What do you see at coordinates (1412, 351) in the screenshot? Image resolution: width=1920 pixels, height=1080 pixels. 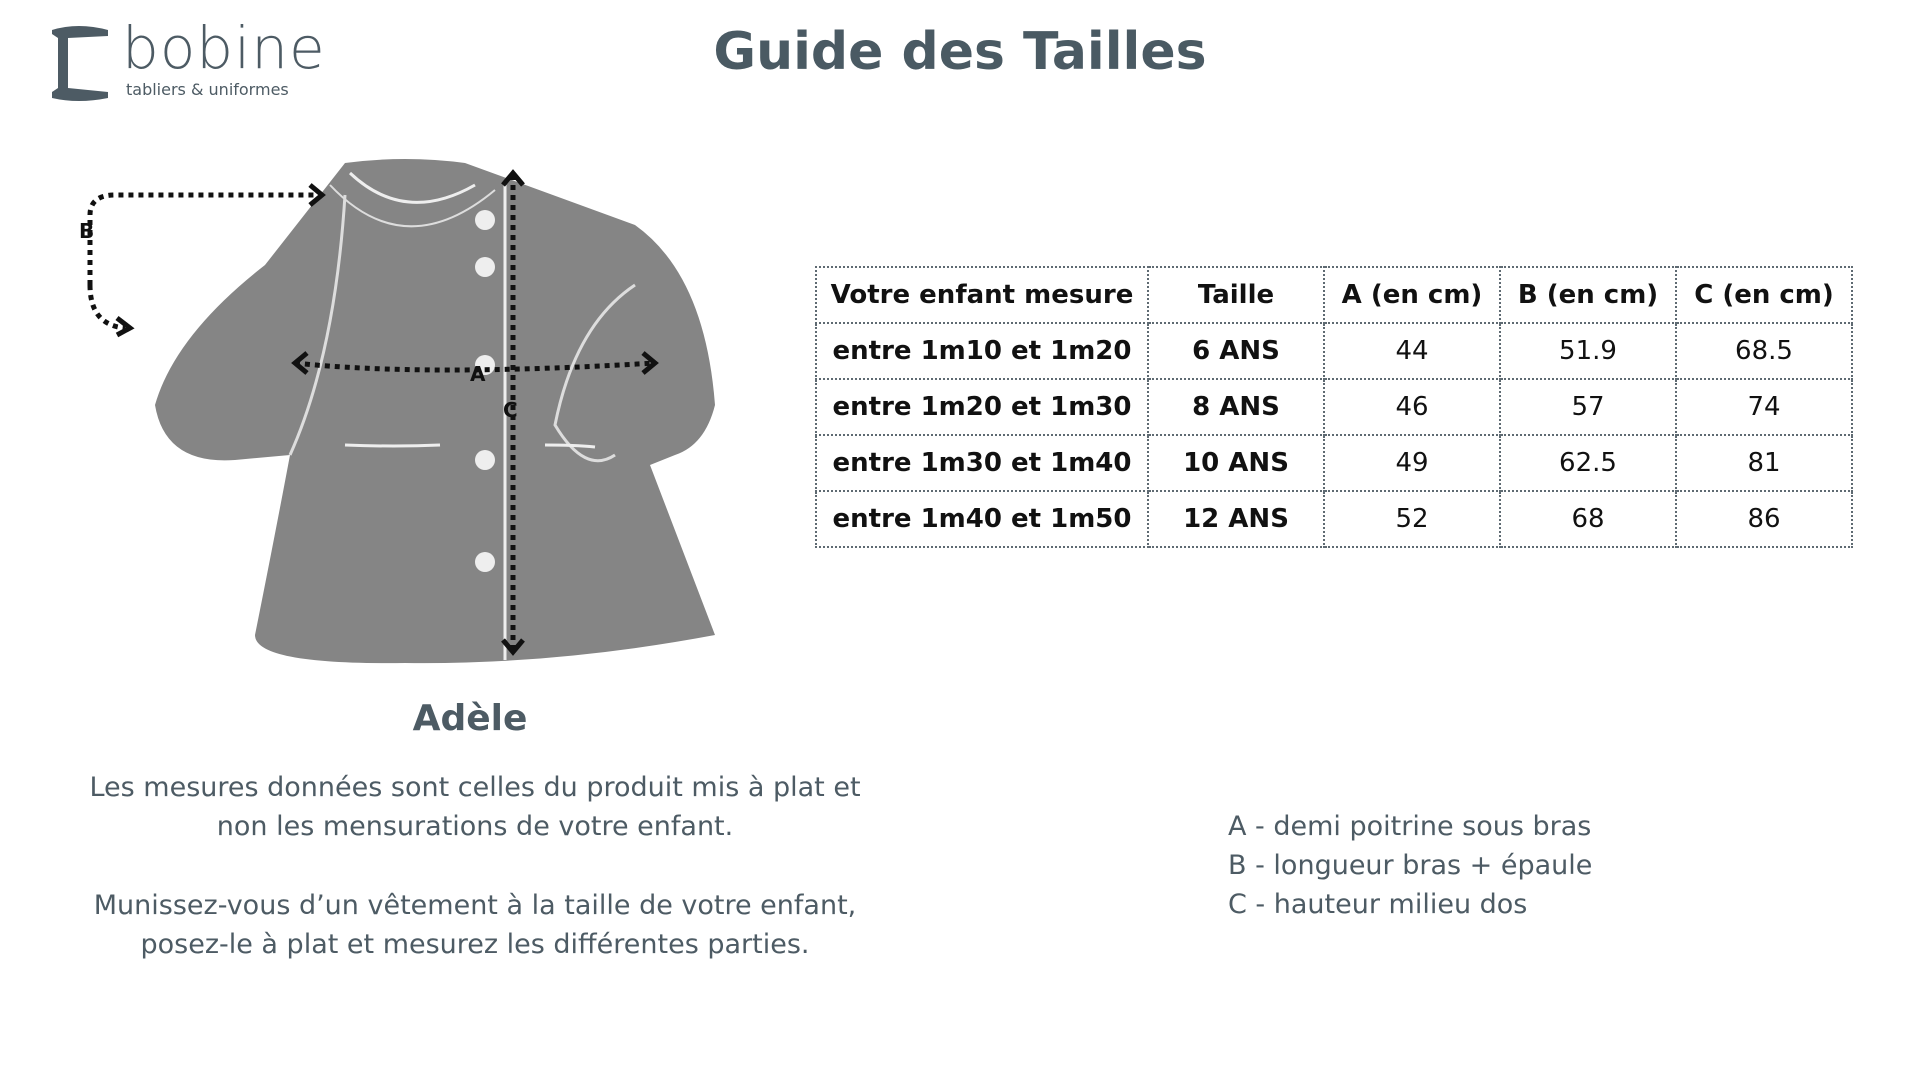 I see `cell-a: 44` at bounding box center [1412, 351].